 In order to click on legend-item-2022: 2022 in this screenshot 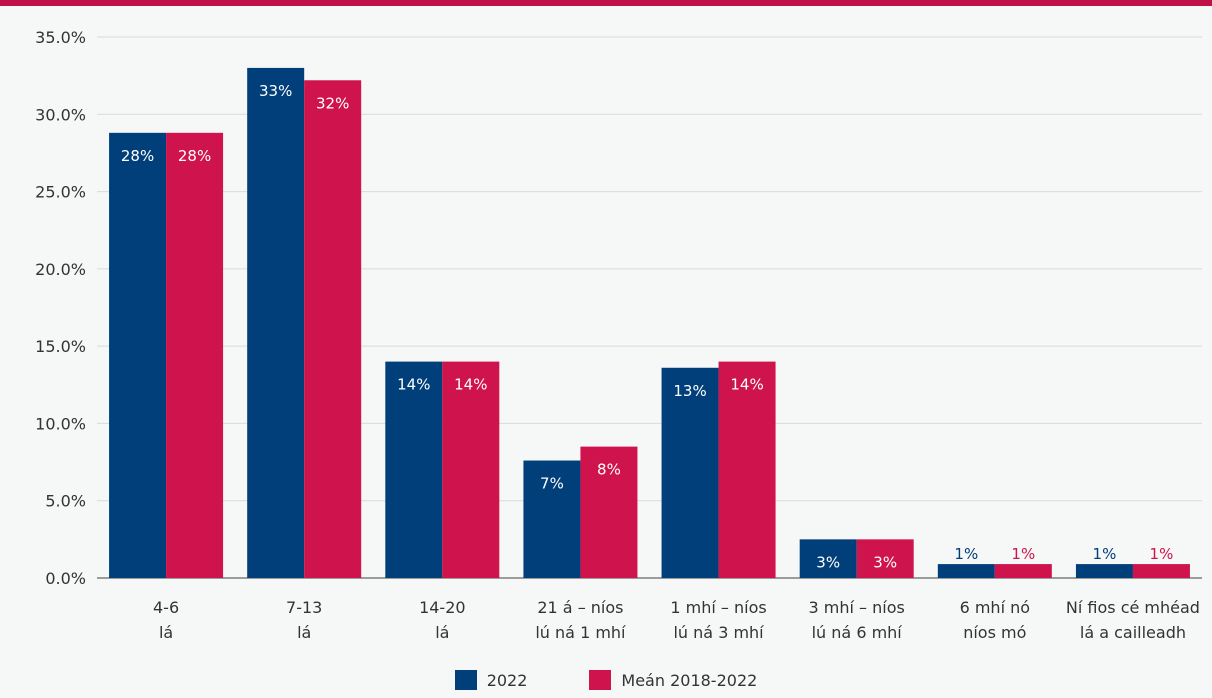, I will do `click(491, 680)`.